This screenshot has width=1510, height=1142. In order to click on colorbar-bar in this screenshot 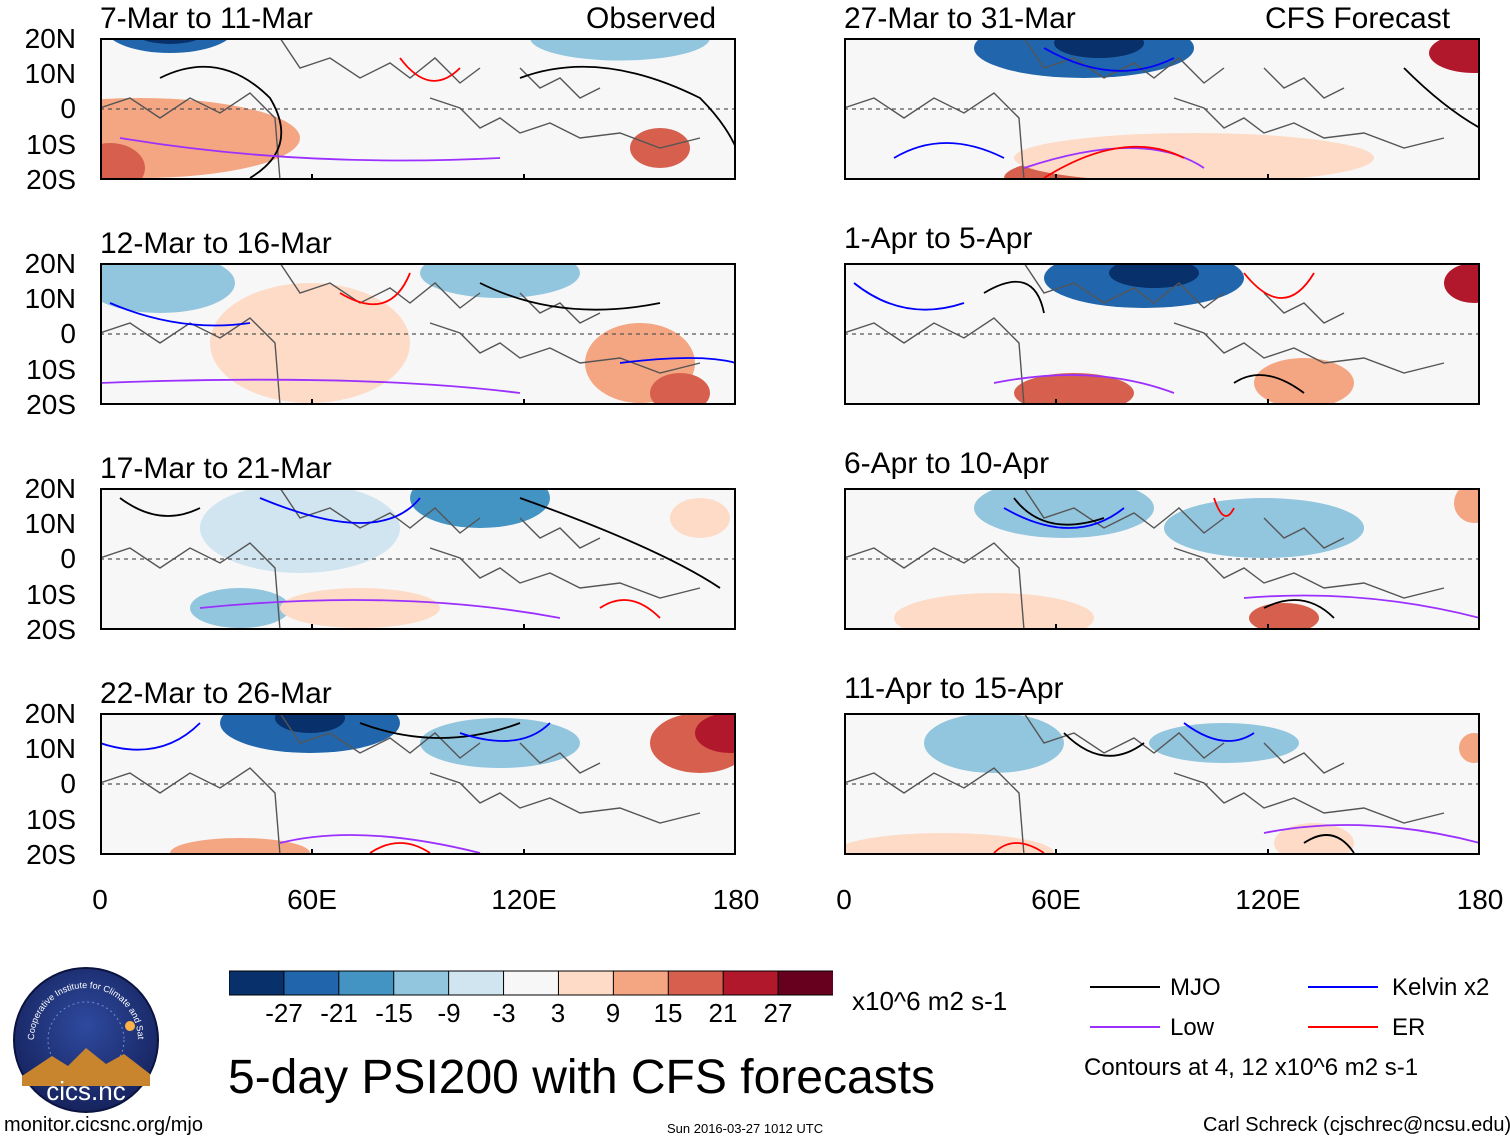, I will do `click(531, 983)`.